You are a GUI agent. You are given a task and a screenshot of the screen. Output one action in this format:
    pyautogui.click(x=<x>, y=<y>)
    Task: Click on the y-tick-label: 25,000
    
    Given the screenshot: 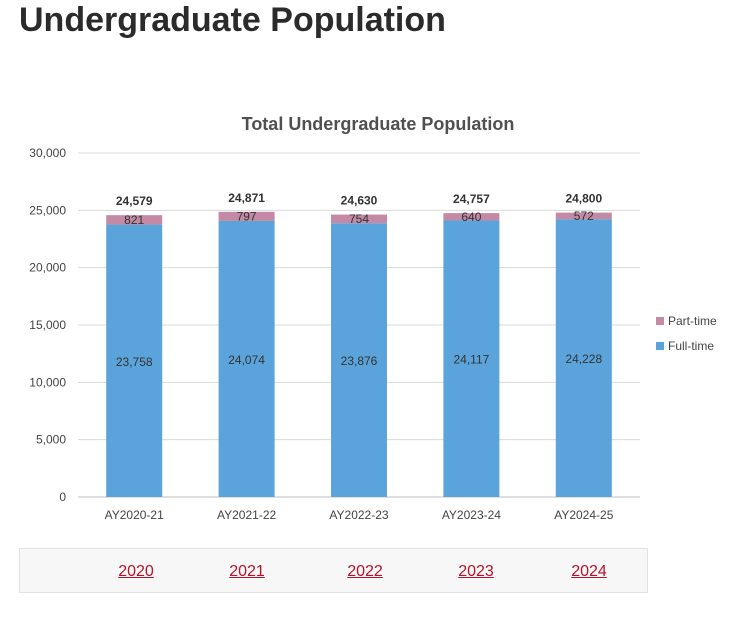 What is the action you would take?
    pyautogui.click(x=47, y=210)
    